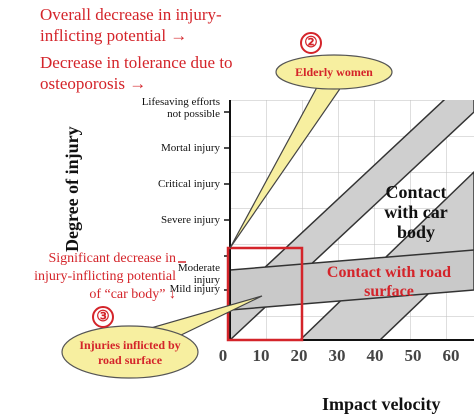  I want to click on y-level-lifesaving-line1: Lifesaving efforts, so click(180, 102).